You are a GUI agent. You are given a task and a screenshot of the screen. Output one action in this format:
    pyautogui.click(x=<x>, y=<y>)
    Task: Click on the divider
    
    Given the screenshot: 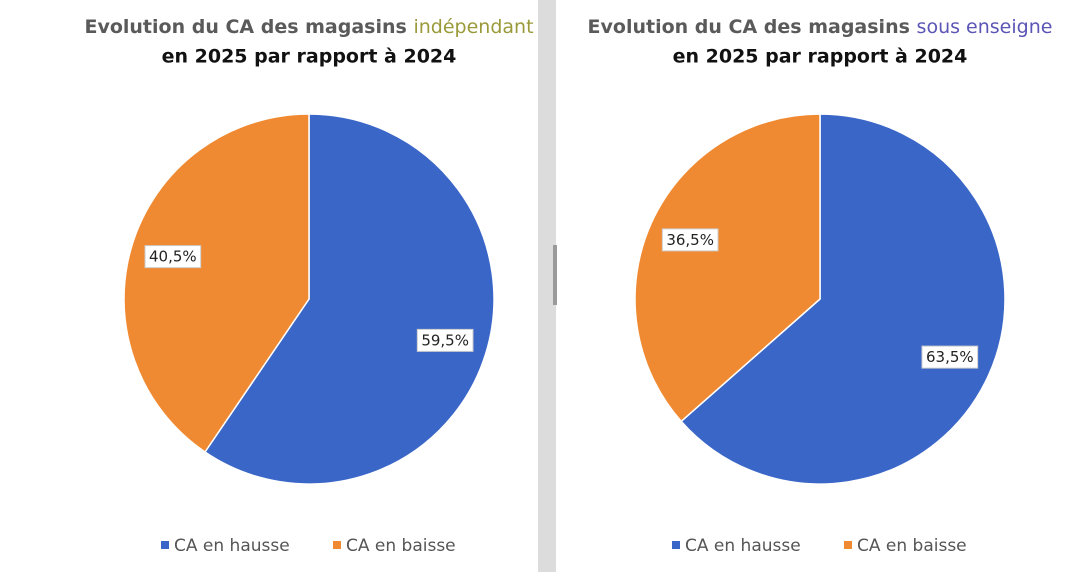 What is the action you would take?
    pyautogui.click(x=547, y=286)
    